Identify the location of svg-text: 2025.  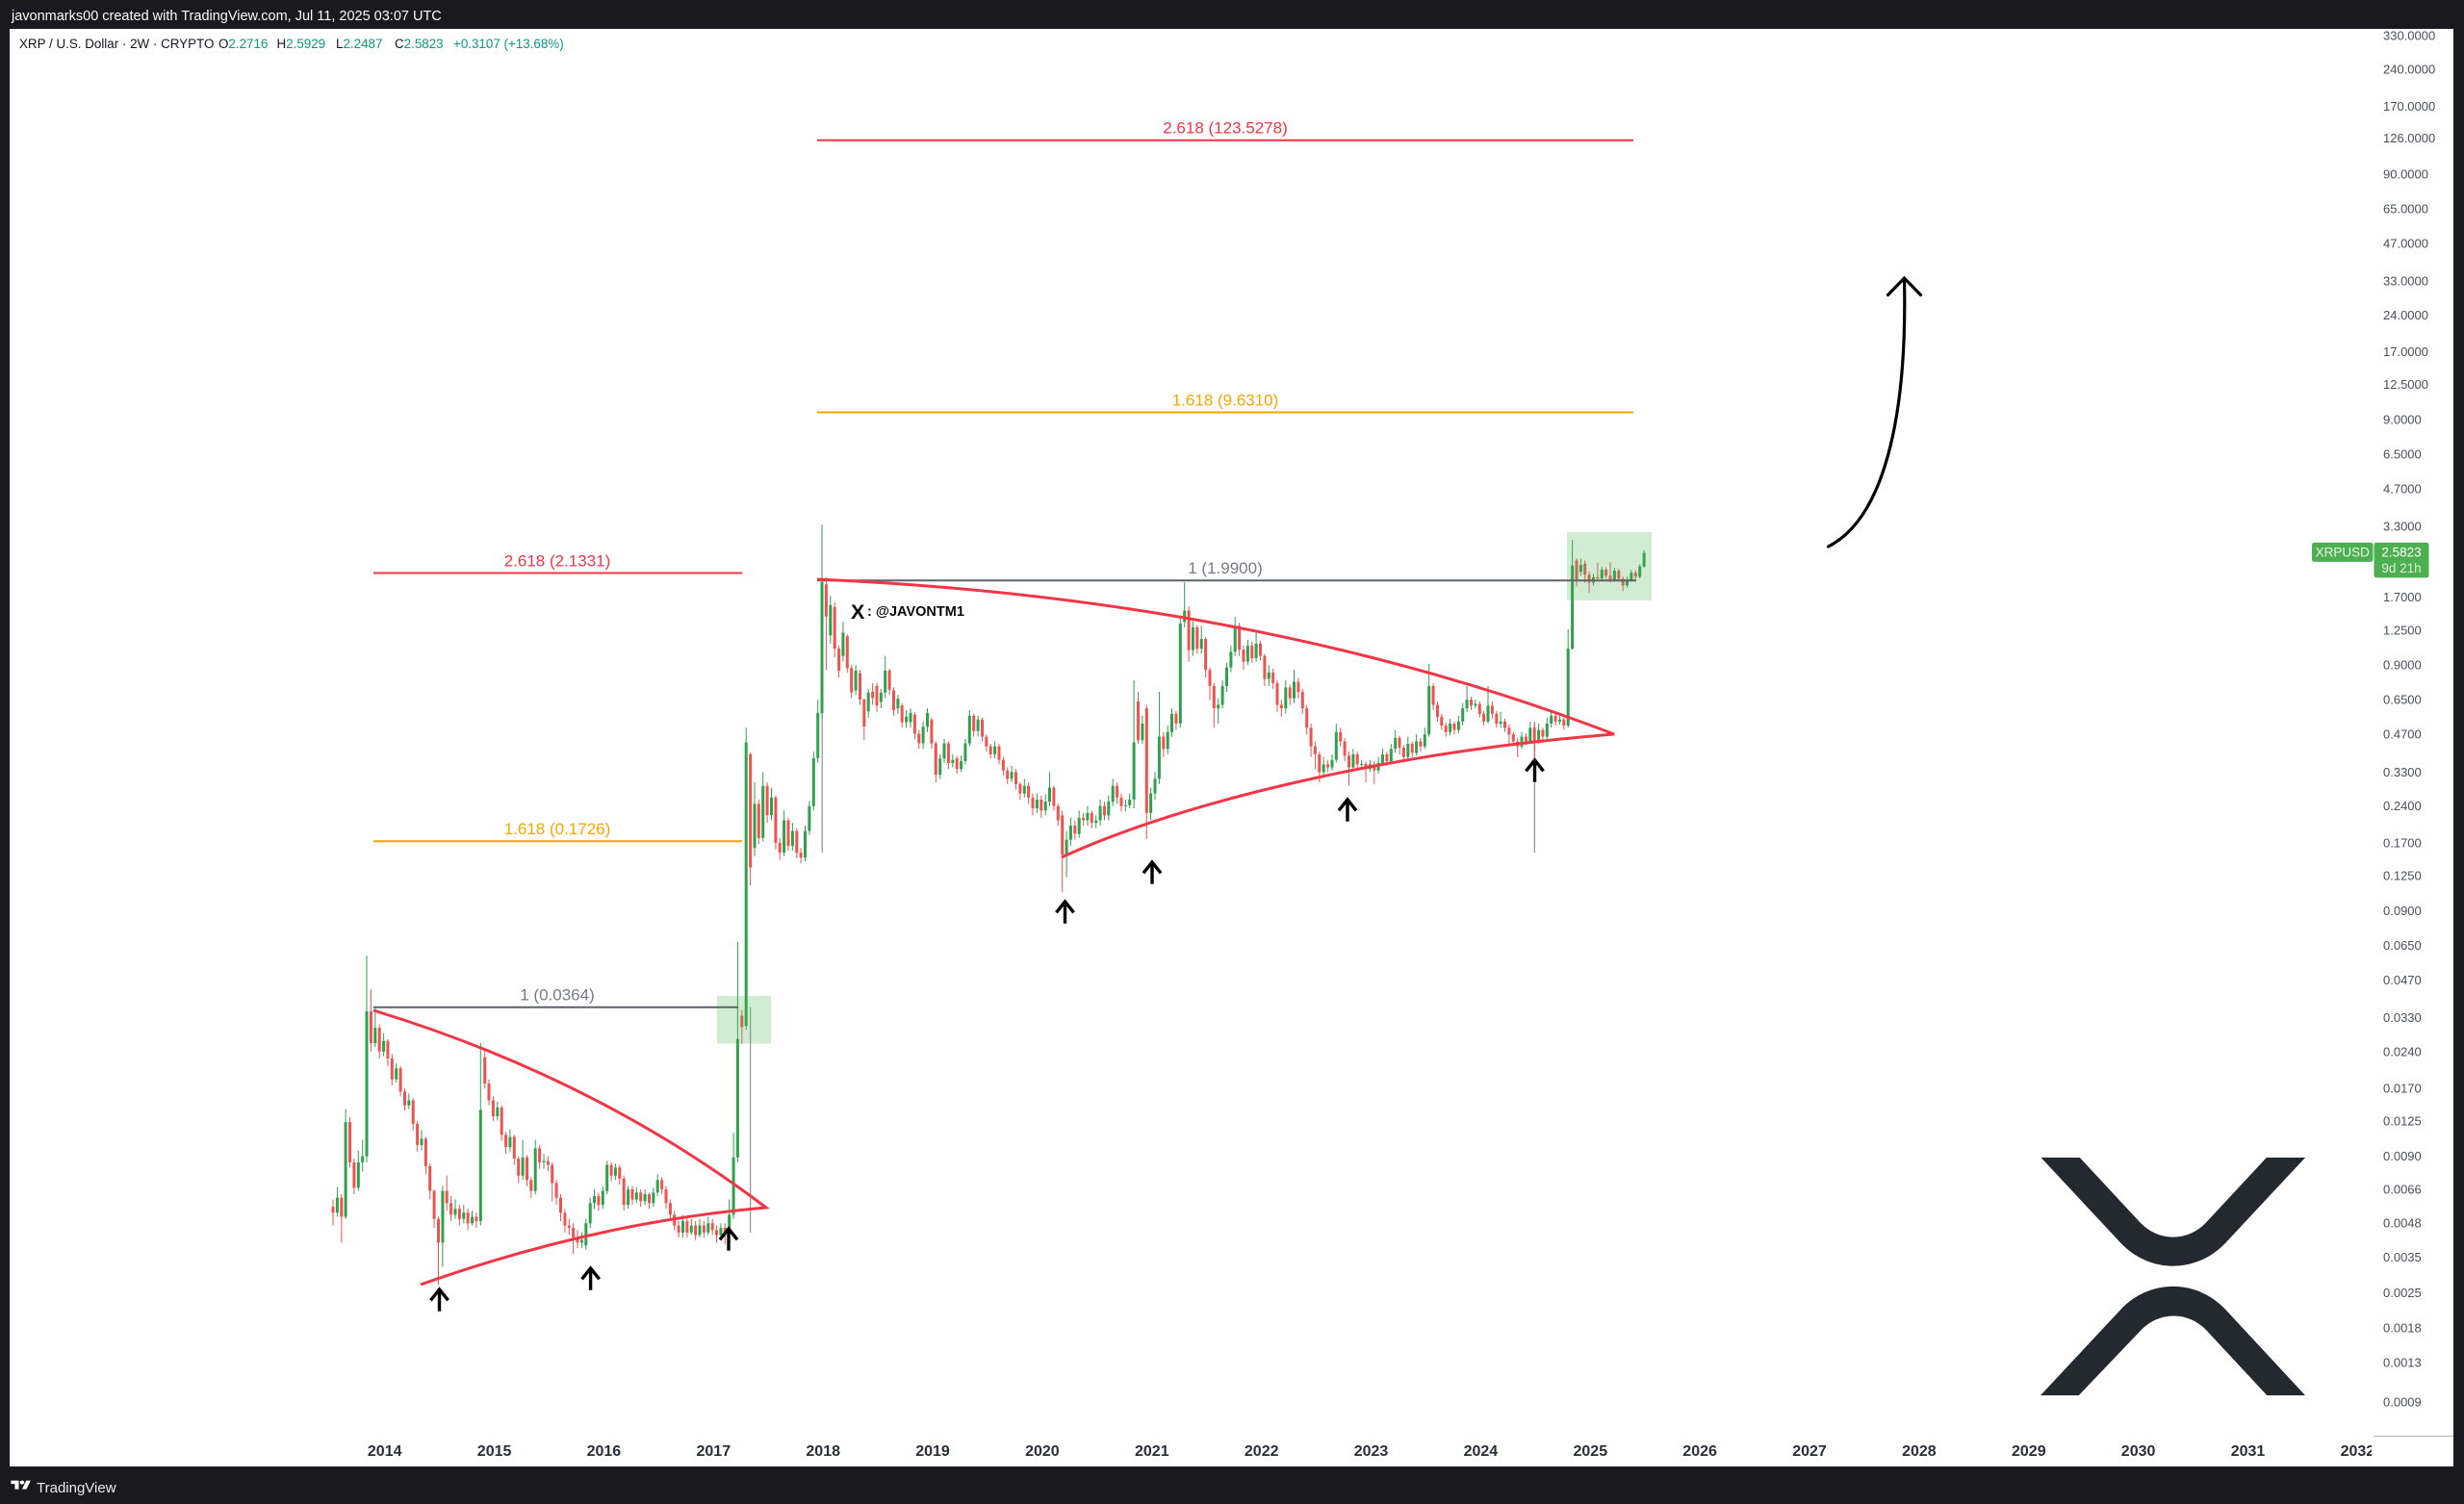
(1591, 1451).